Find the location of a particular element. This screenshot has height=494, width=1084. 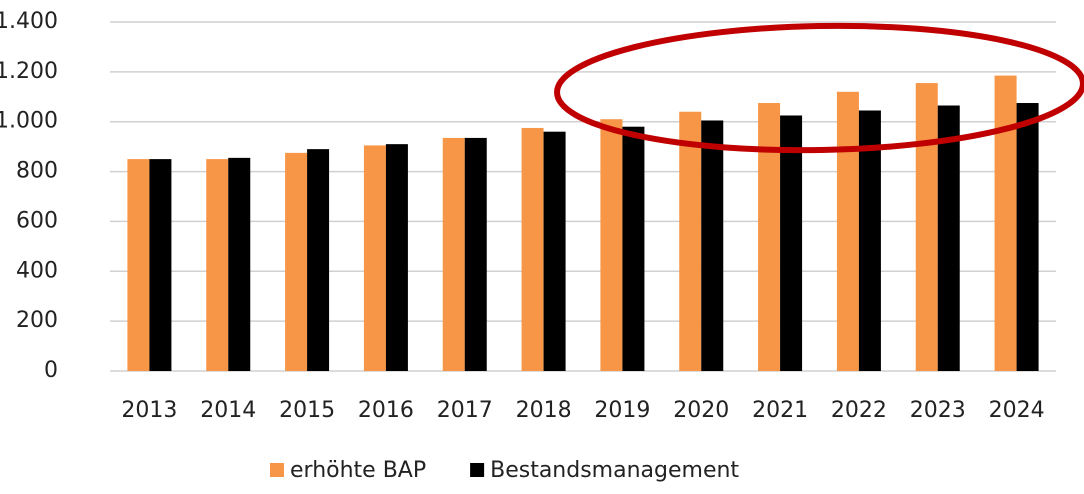

x-tick-label: 2013 is located at coordinates (149, 410).